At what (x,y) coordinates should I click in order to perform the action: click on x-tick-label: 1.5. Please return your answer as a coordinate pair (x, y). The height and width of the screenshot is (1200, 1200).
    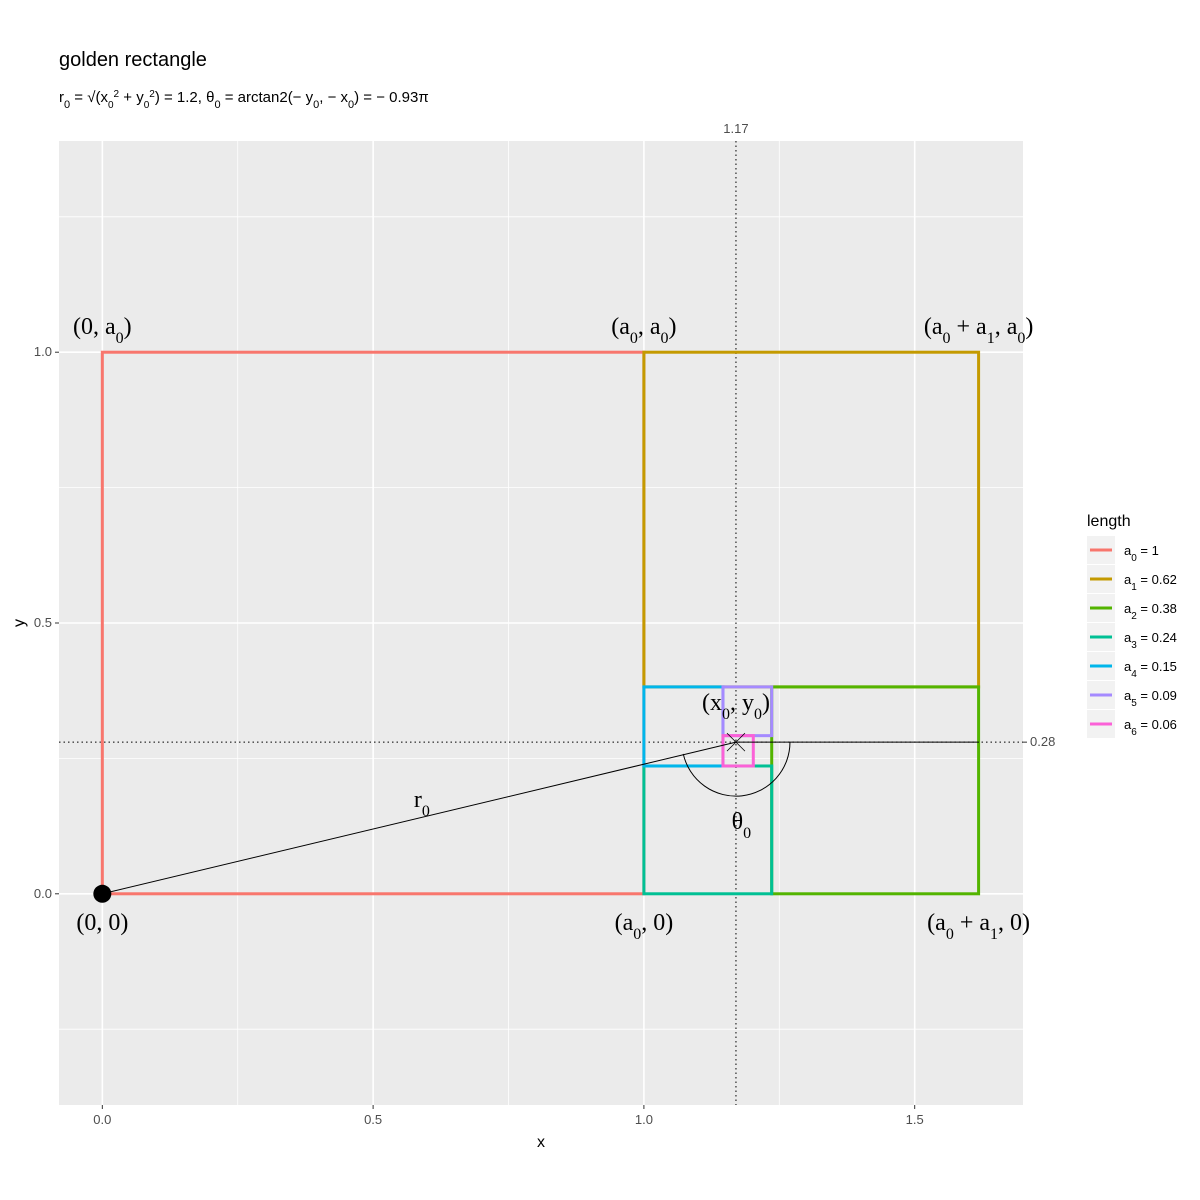
    Looking at the image, I should click on (915, 1119).